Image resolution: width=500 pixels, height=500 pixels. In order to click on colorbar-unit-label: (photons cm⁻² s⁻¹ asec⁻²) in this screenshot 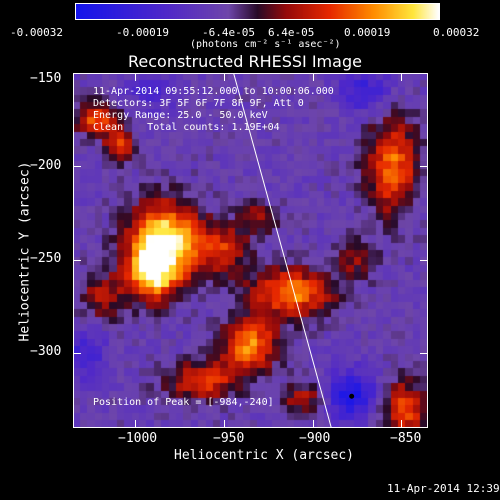, I will do `click(265, 44)`.